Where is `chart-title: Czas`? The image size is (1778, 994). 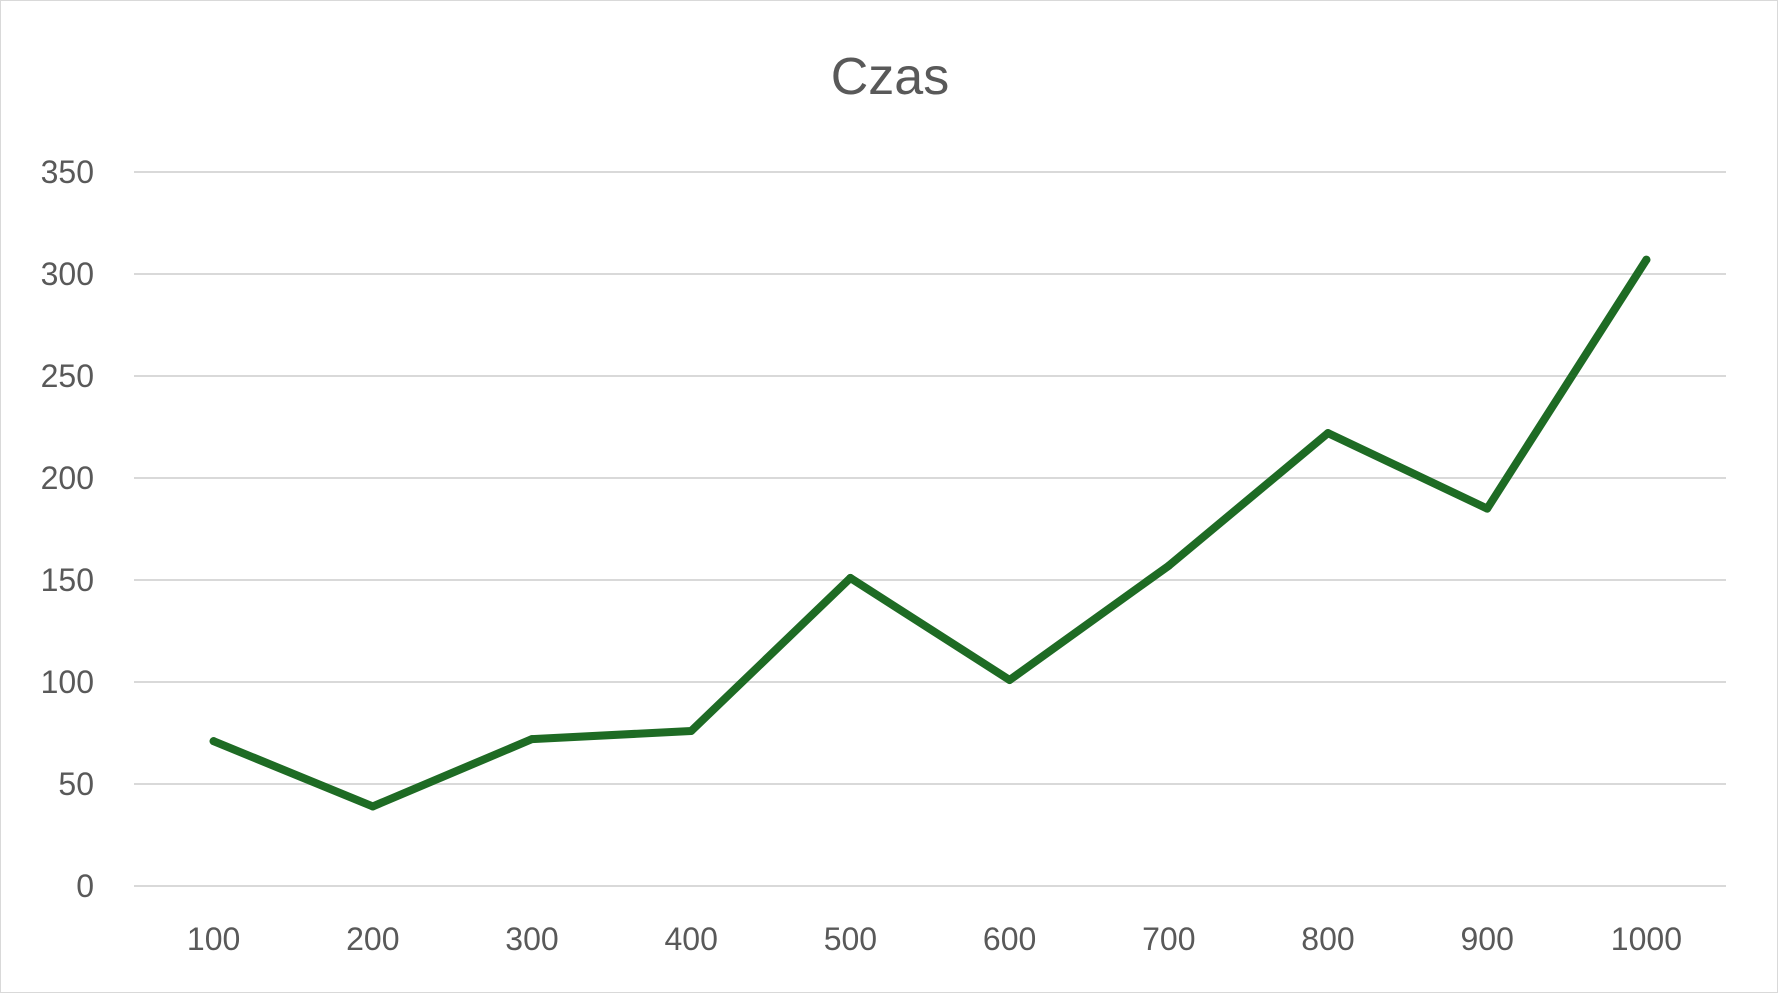
chart-title: Czas is located at coordinates (890, 77).